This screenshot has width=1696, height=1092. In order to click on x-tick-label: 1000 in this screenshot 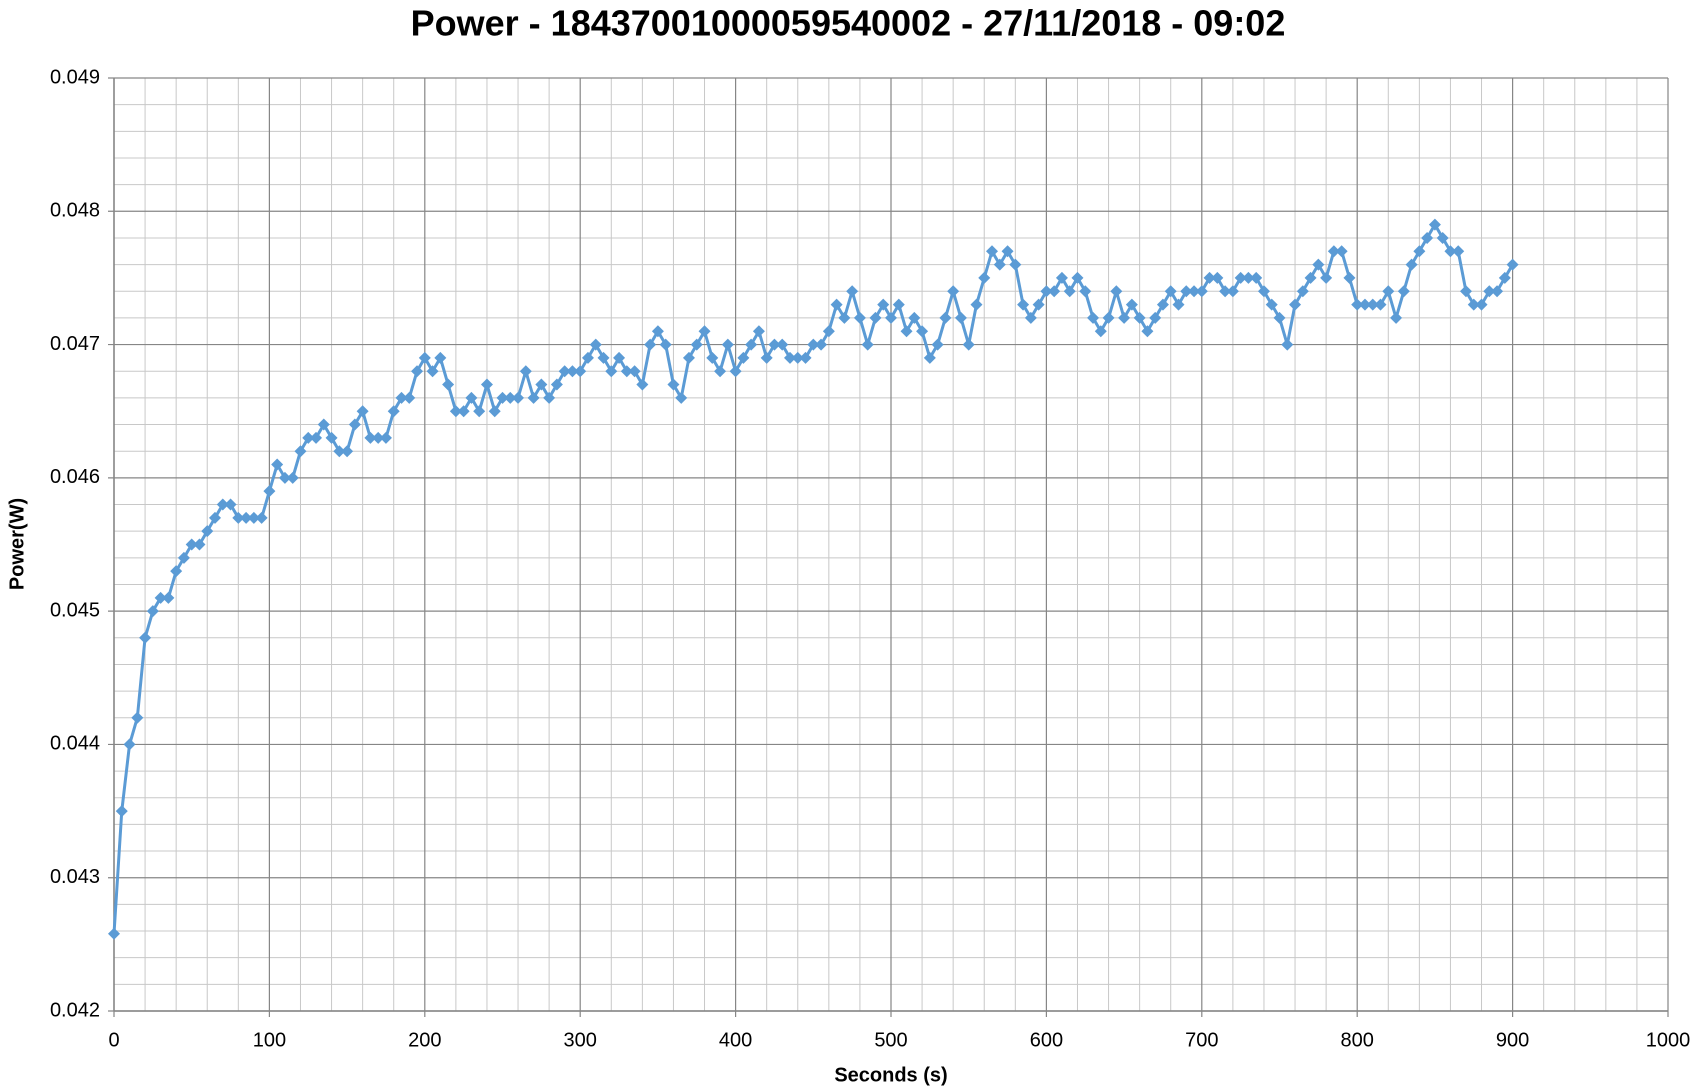, I will do `click(1668, 1040)`.